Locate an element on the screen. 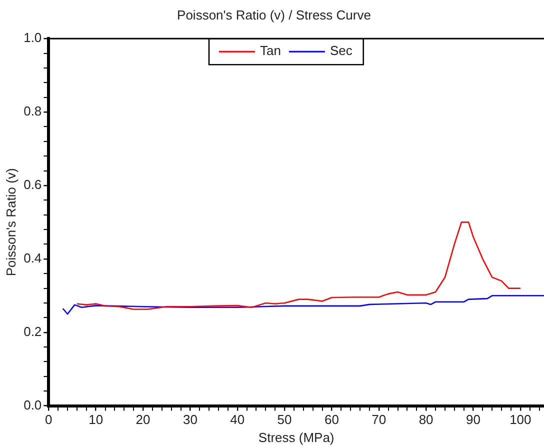 This screenshot has width=544, height=448. y-tick-label: 0.6 is located at coordinates (33, 184).